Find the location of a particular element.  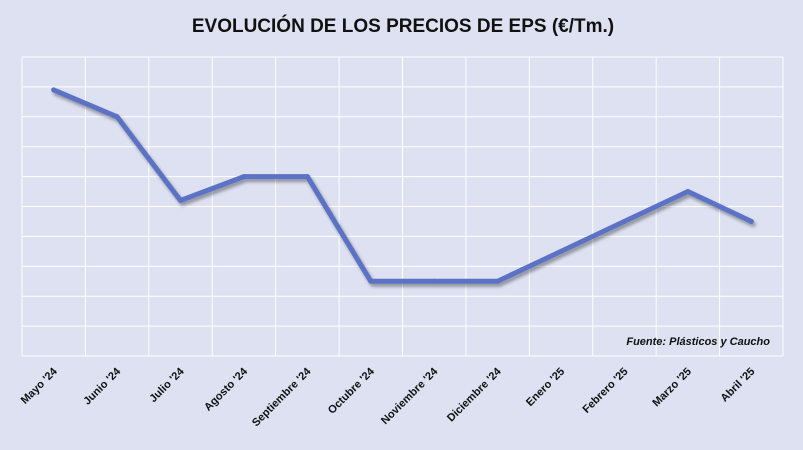

x-tick-label: Mayo '24 is located at coordinates (40, 386).